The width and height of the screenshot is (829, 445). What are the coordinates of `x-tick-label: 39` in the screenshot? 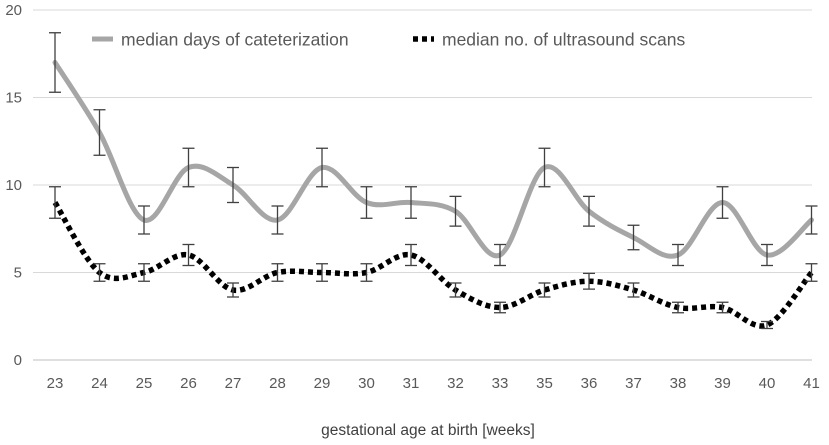 It's located at (722, 383).